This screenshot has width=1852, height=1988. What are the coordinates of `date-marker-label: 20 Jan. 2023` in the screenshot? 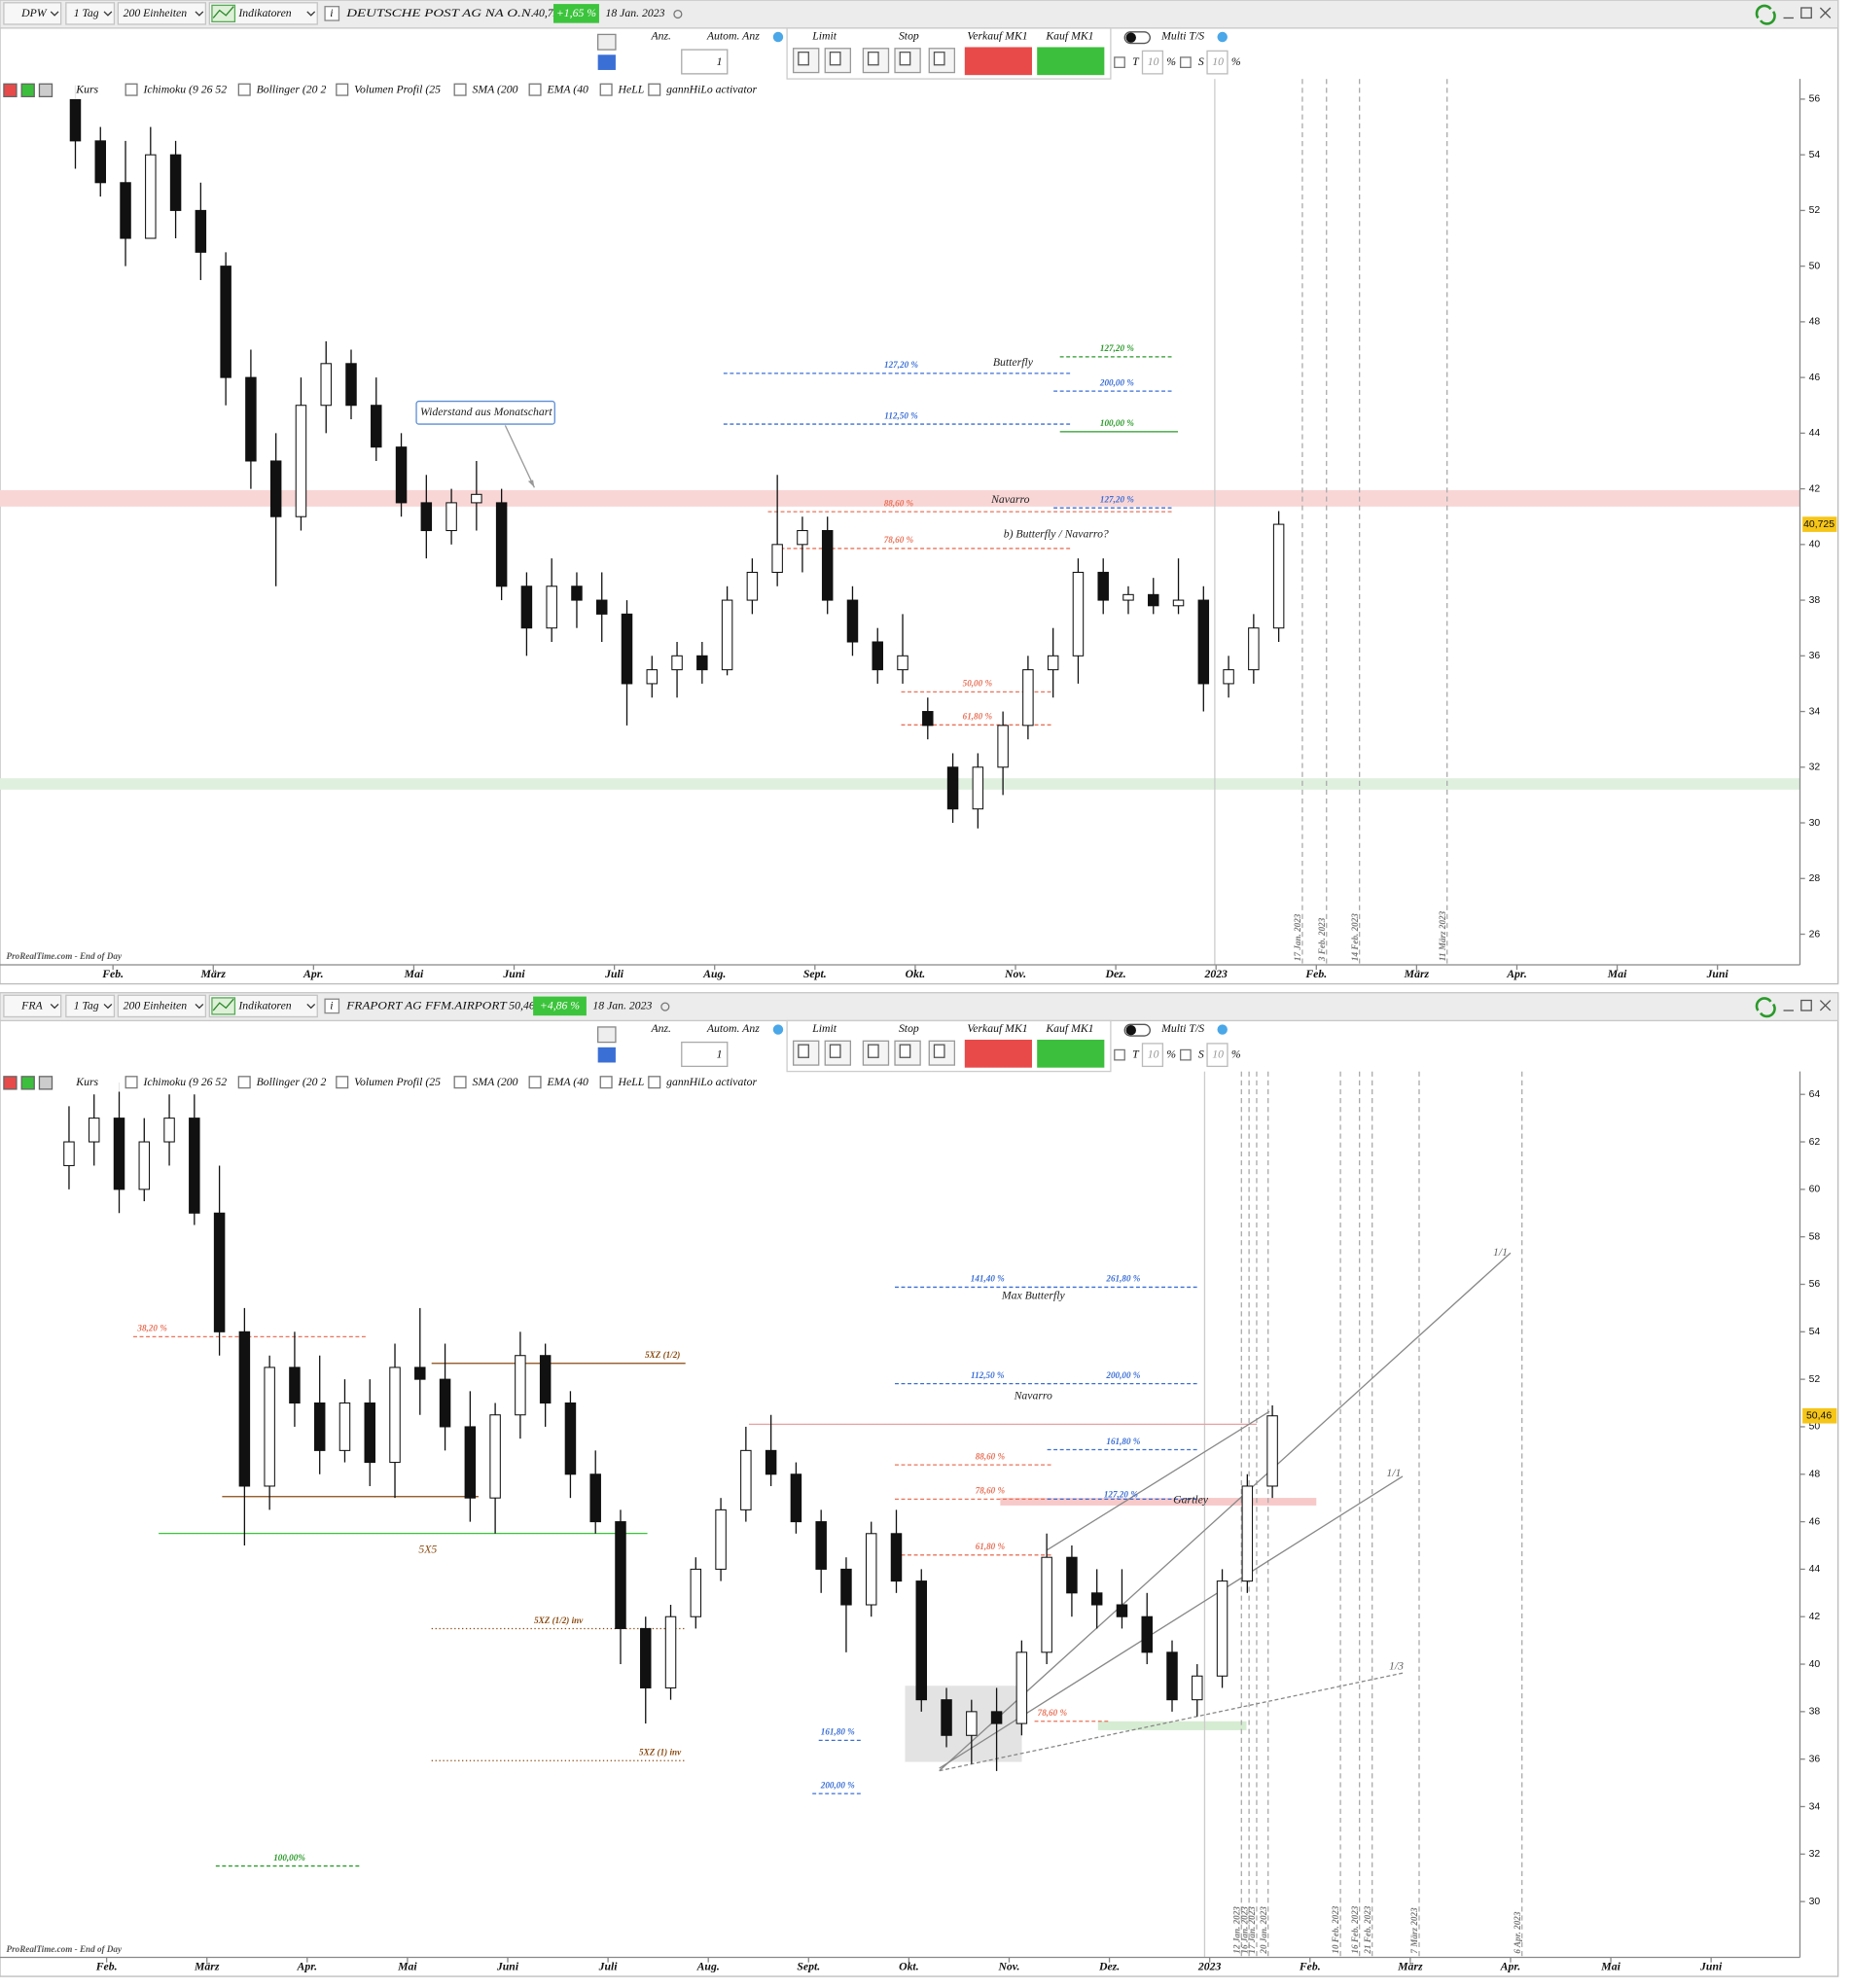 It's located at (1264, 1930).